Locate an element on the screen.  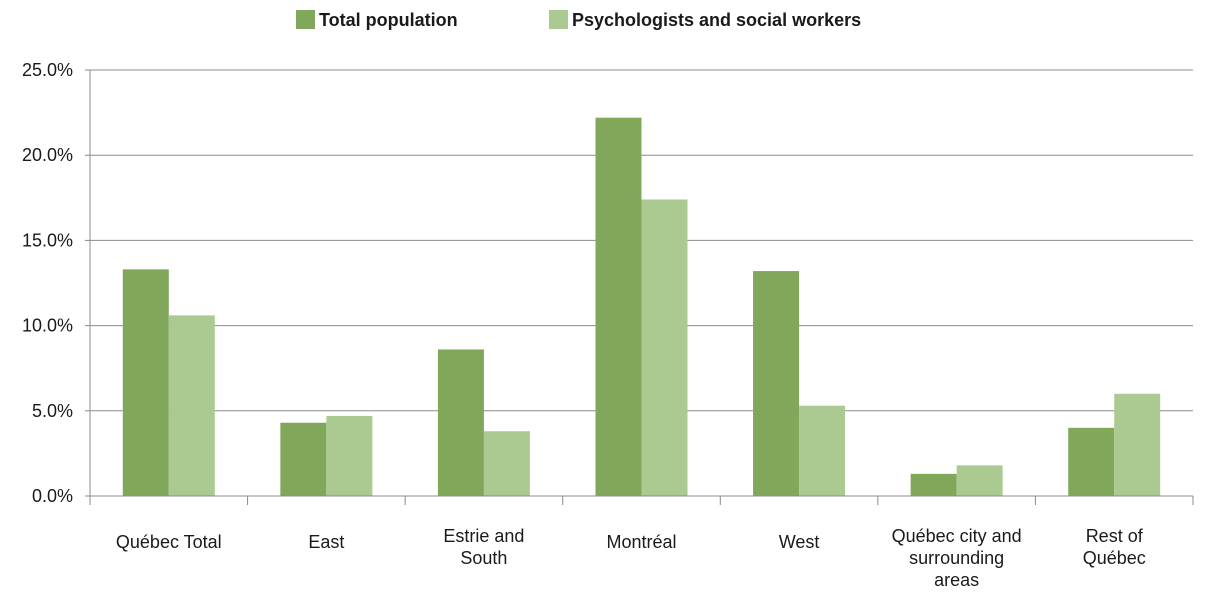
y-tick-label: 5.0% is located at coordinates (52, 411).